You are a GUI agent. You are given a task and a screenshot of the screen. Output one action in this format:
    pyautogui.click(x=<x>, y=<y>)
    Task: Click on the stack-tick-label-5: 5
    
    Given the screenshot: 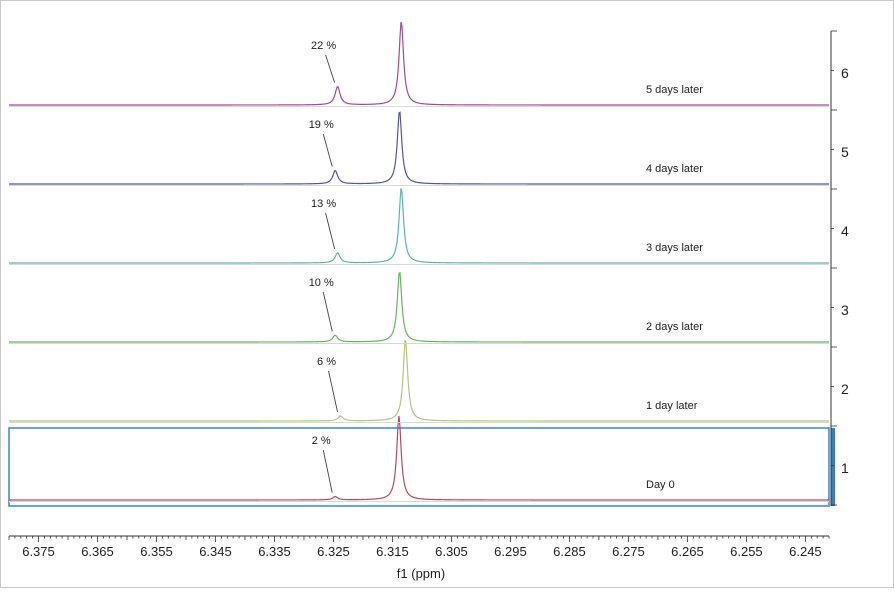 What is the action you would take?
    pyautogui.click(x=845, y=152)
    